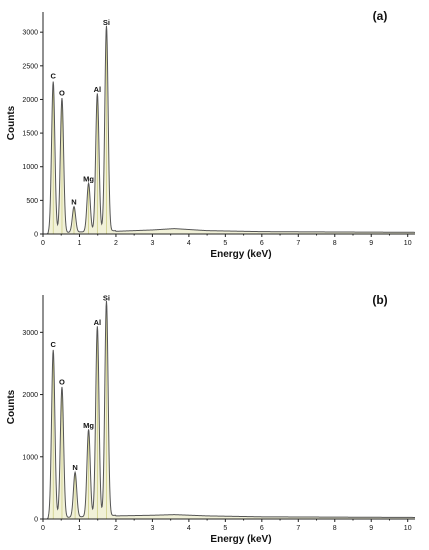  Describe the element at coordinates (379, 300) in the screenshot. I see `panel-label: (b)` at that location.